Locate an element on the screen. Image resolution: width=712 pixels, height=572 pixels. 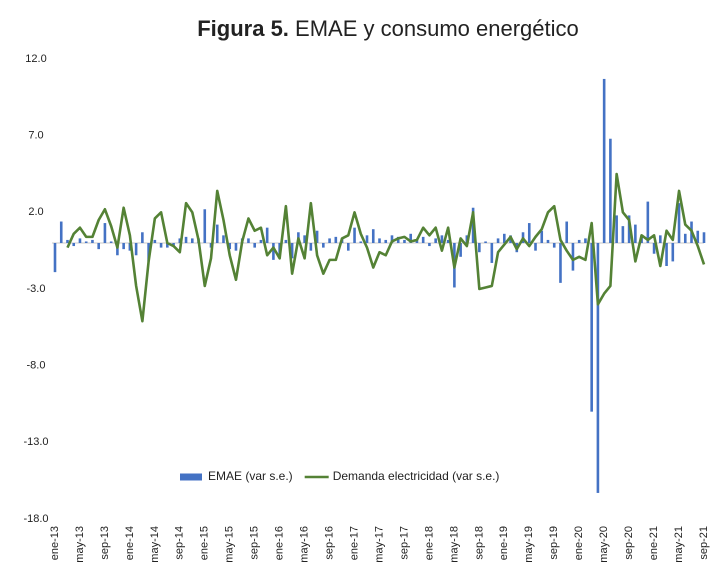
x-tick-label: sep-17 is located at coordinates (404, 543).